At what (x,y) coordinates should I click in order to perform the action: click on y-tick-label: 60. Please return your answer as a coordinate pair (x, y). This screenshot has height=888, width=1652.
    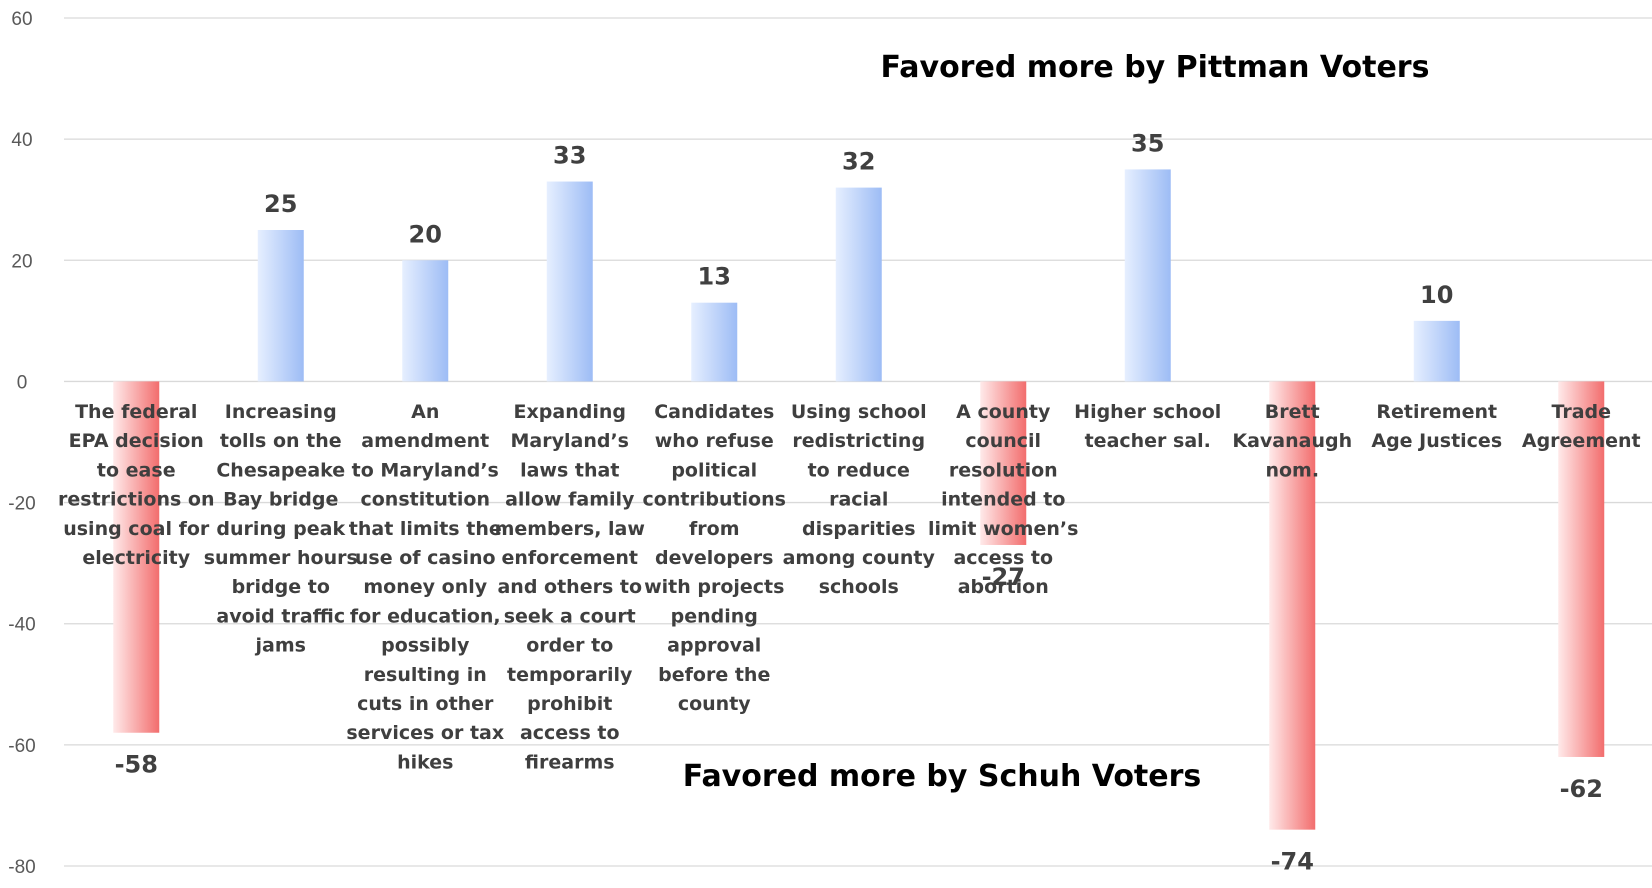
    Looking at the image, I should click on (21, 19).